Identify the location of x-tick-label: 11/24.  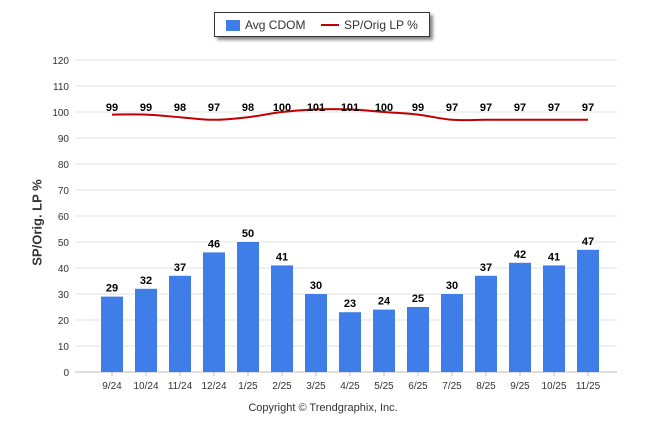
(180, 386).